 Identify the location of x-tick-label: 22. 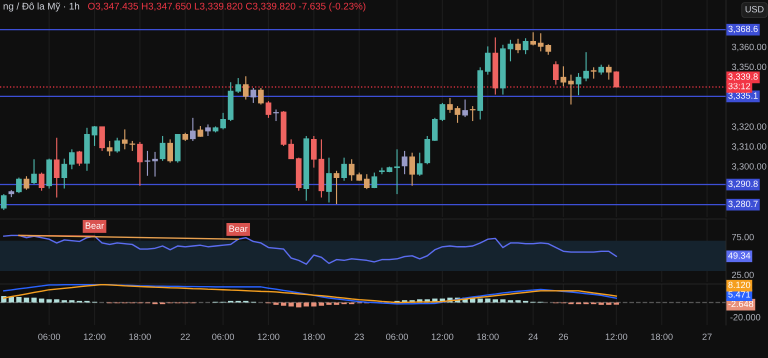
(185, 337).